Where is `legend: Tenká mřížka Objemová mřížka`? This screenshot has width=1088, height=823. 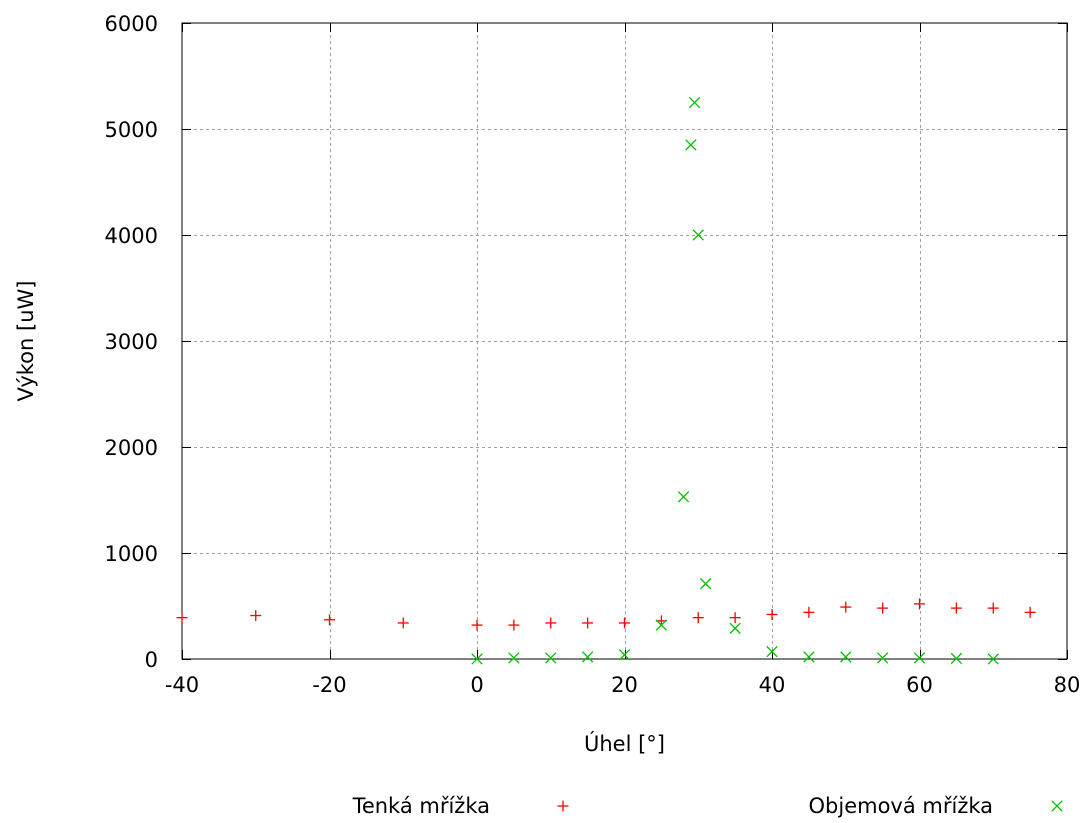
legend: Tenká mřížka Objemová mřížka is located at coordinates (707, 806).